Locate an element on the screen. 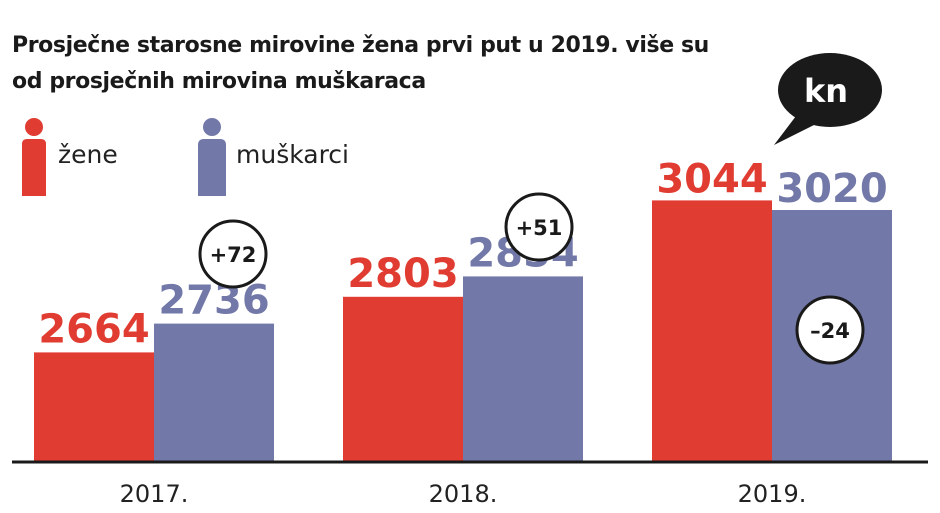  x-axis-label-1: 2018. is located at coordinates (463, 494).